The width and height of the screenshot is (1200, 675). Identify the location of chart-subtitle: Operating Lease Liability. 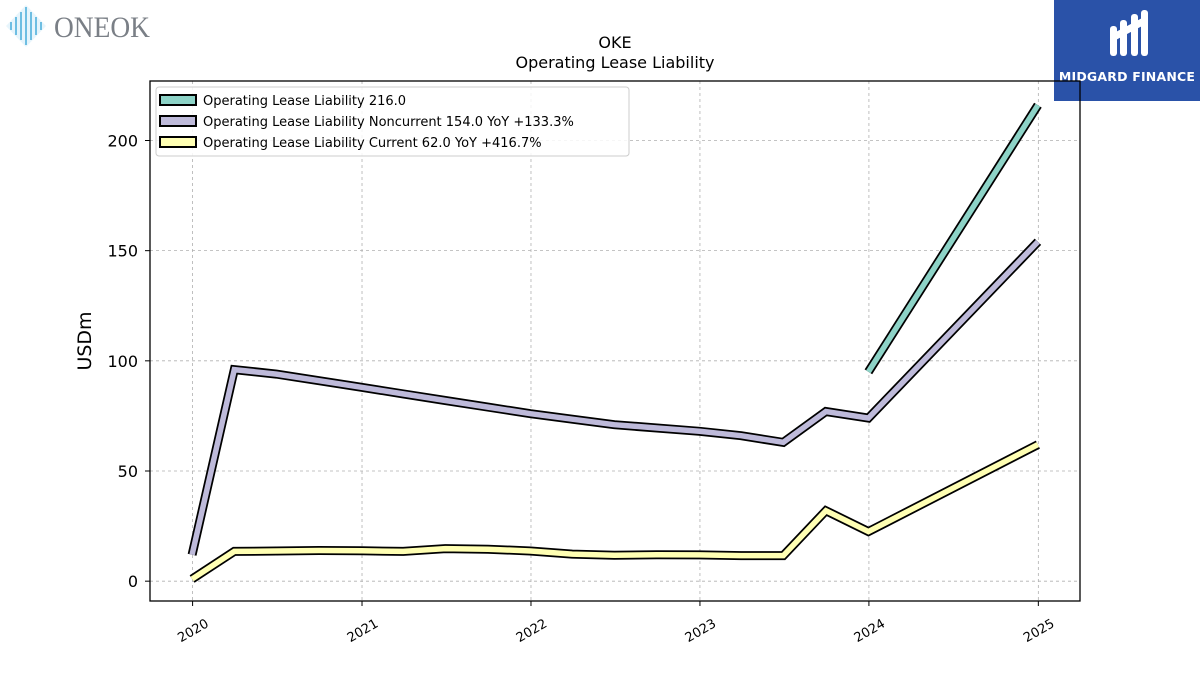
(614, 62).